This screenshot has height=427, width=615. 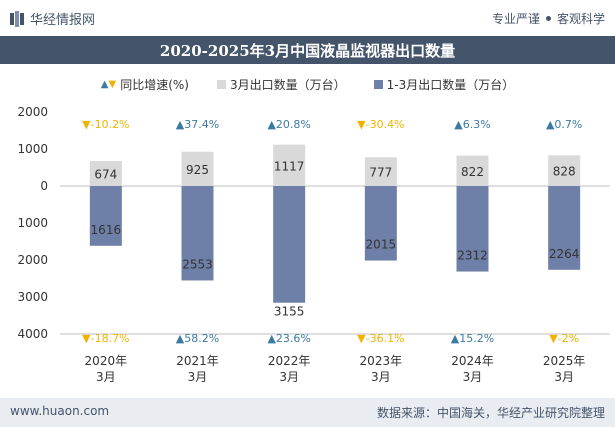 I want to click on x-tick-label-year: 2020年, so click(x=106, y=361).